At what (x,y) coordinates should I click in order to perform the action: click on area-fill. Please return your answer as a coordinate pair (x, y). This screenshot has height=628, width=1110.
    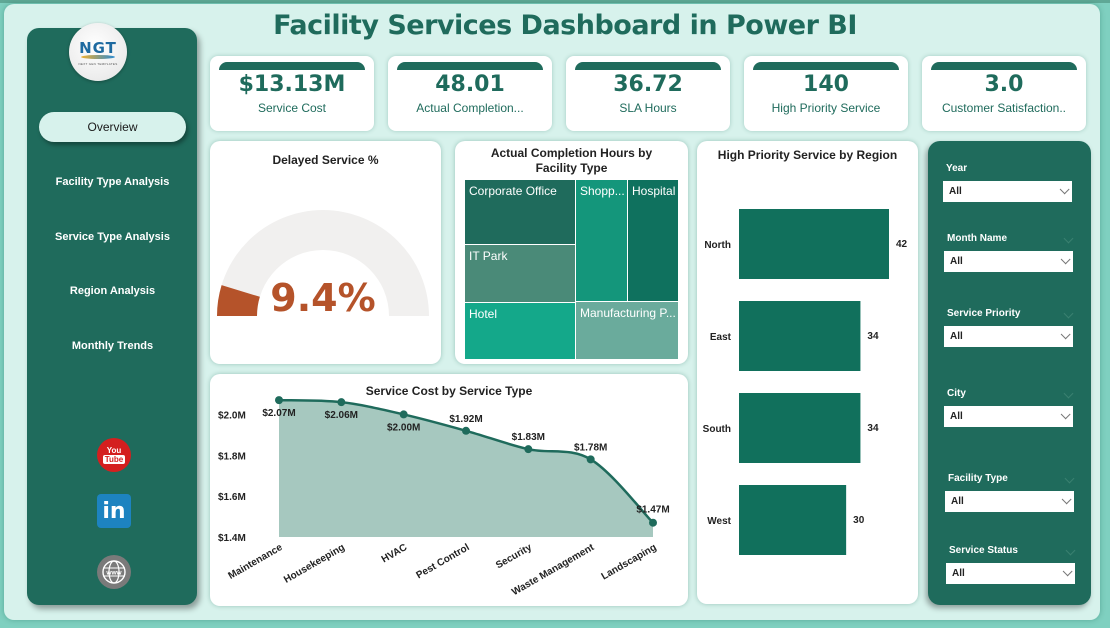
    Looking at the image, I should click on (466, 468).